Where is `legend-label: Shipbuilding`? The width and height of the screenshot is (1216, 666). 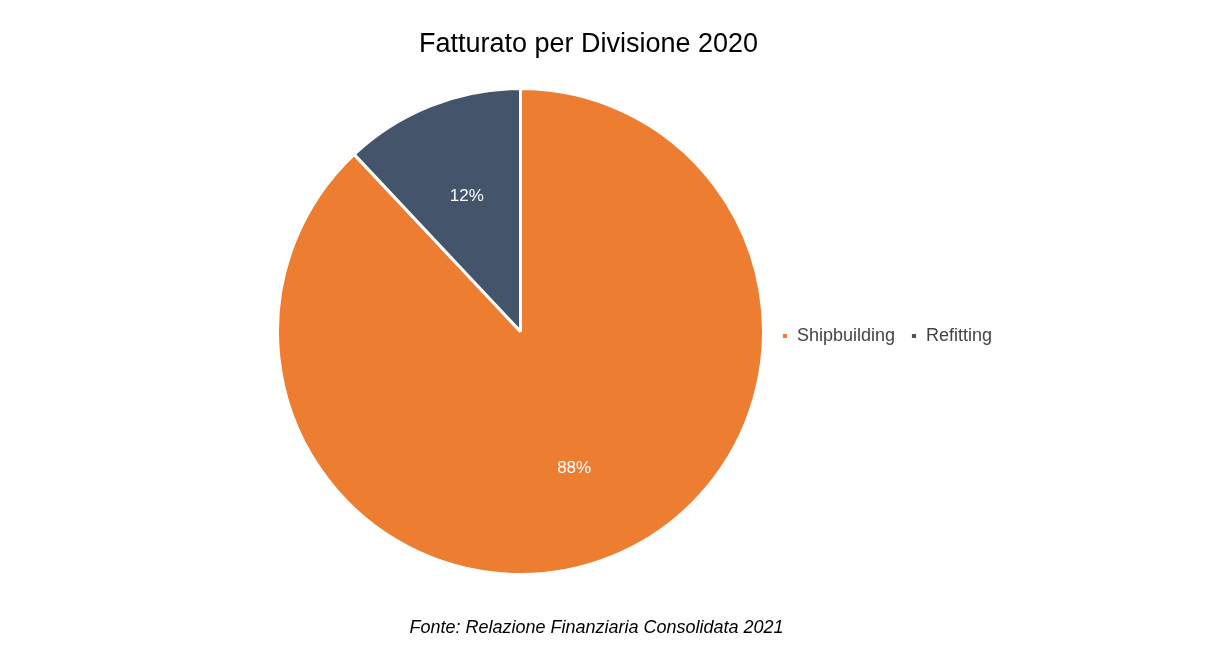 legend-label: Shipbuilding is located at coordinates (846, 335).